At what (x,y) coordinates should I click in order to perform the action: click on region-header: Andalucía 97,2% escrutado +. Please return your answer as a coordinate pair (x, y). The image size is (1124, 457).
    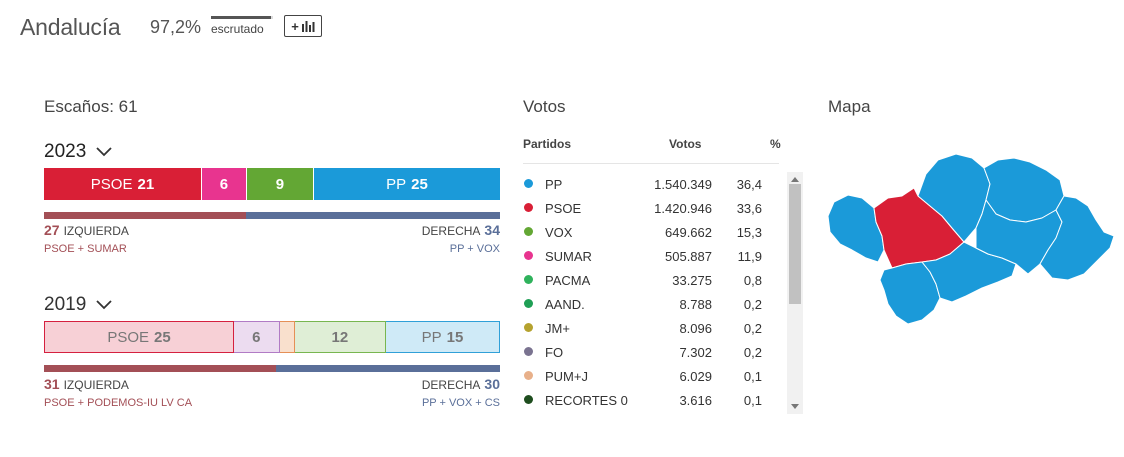
    Looking at the image, I should click on (171, 27).